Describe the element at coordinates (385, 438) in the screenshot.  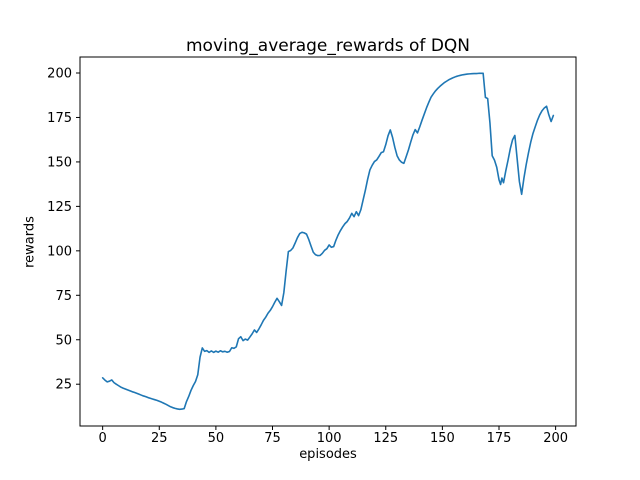
I see `x-tick-label: 125` at that location.